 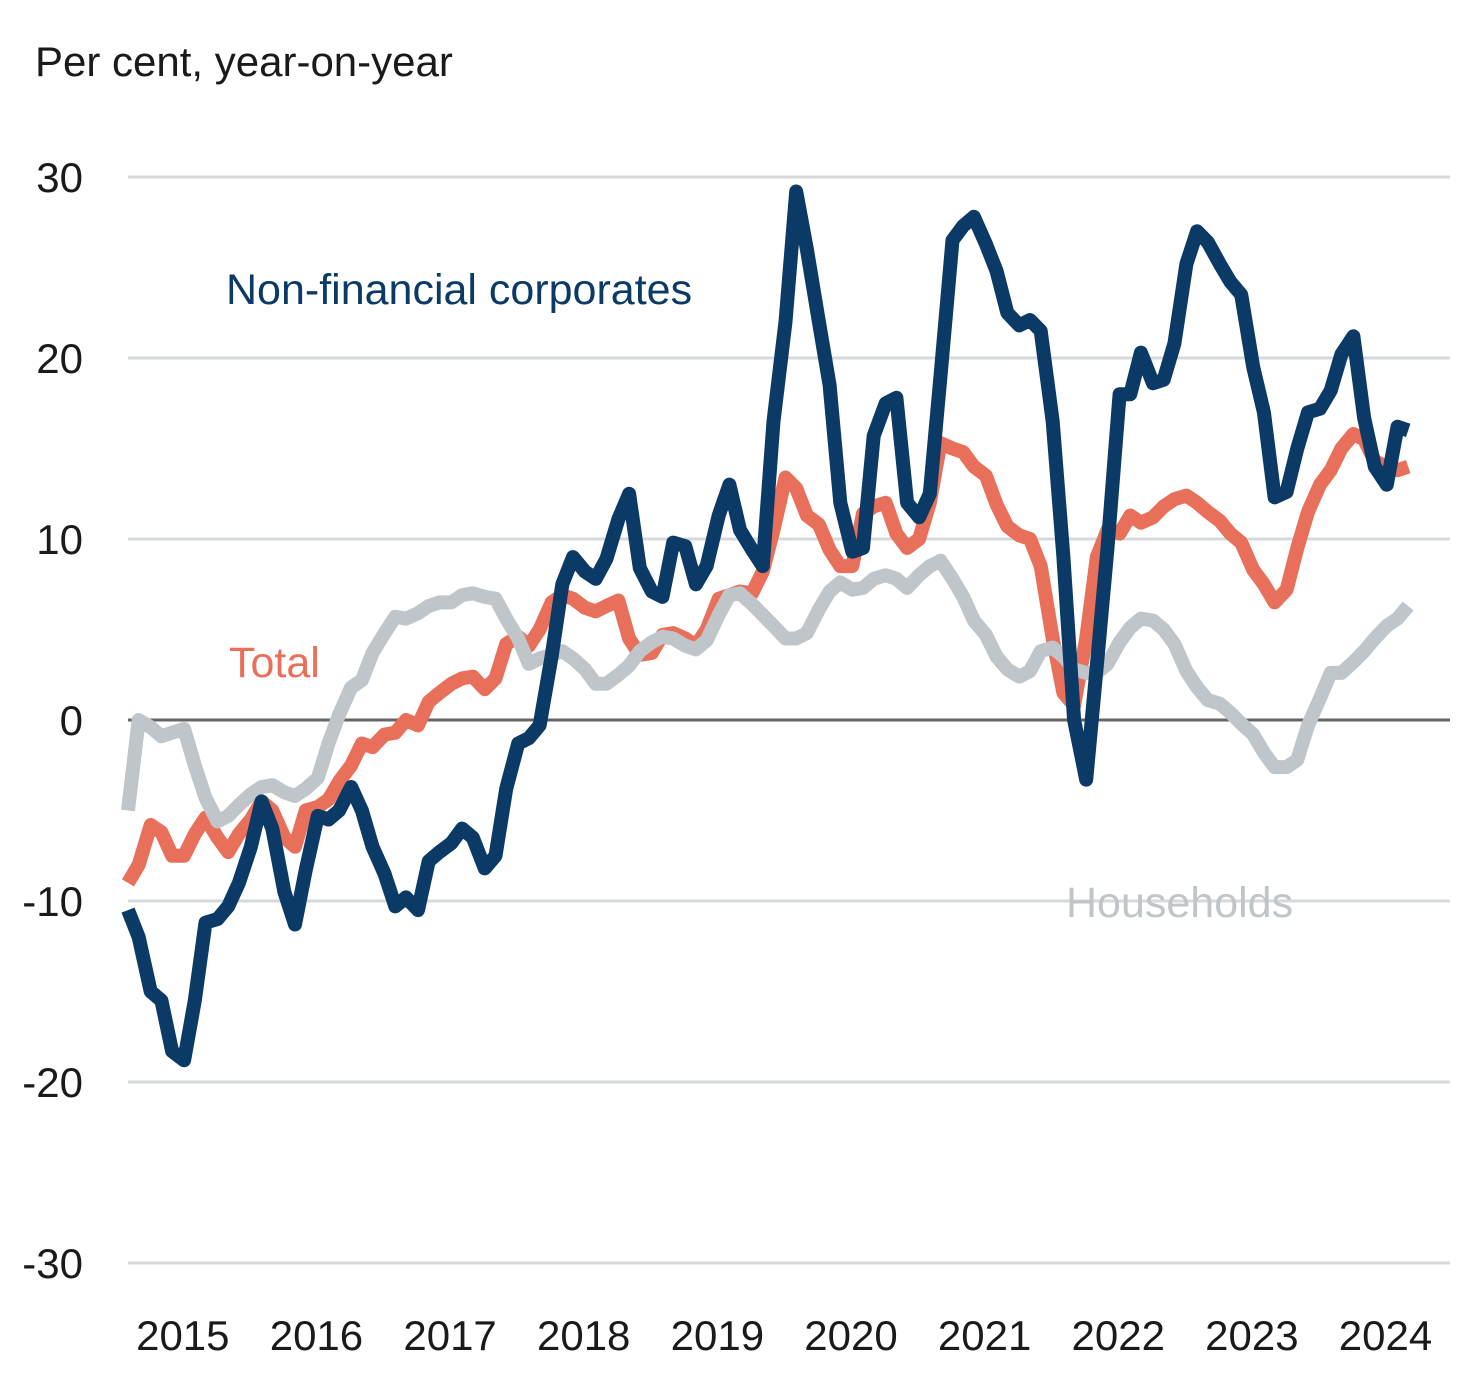 I want to click on y-tick-label: 30, so click(x=59, y=177).